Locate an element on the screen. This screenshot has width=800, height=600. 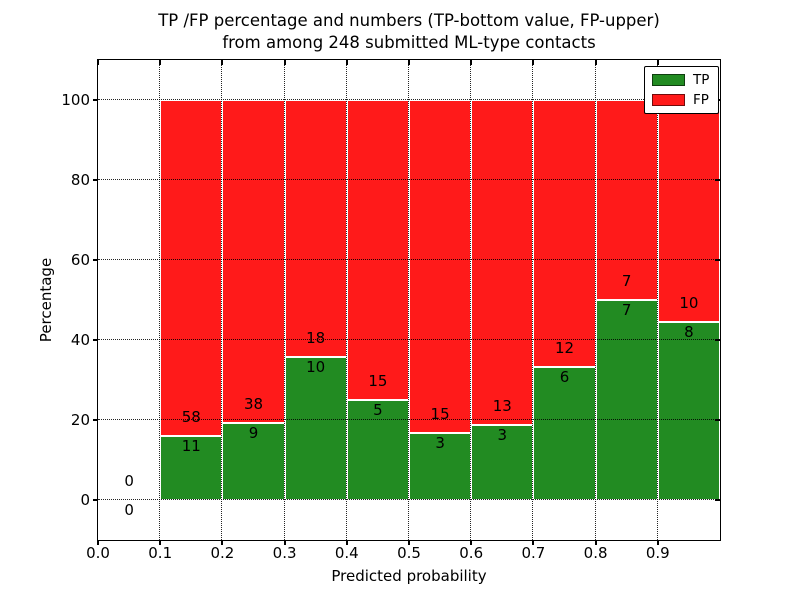
x-tick-label: 0.5 is located at coordinates (409, 553).